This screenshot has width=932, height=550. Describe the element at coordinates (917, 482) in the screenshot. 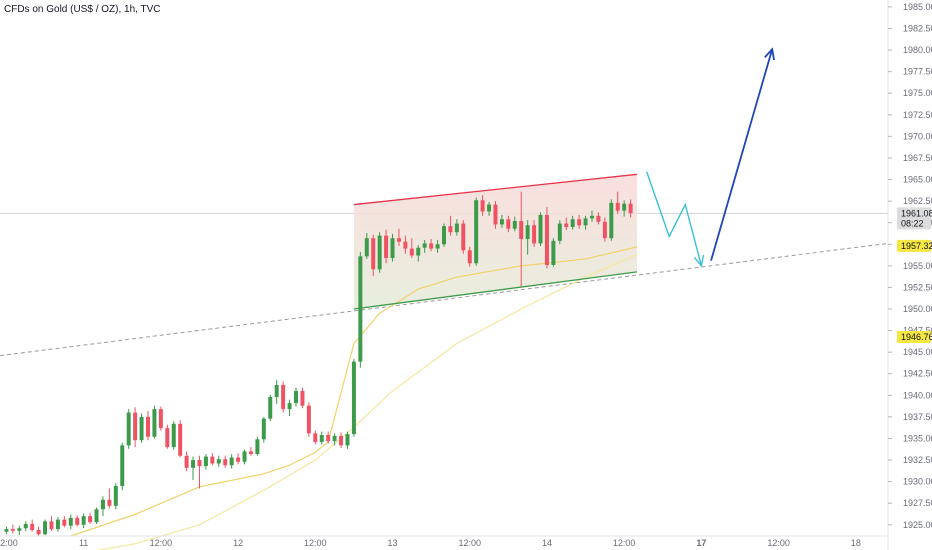

I see `y-tick-label: 1930.00` at that location.